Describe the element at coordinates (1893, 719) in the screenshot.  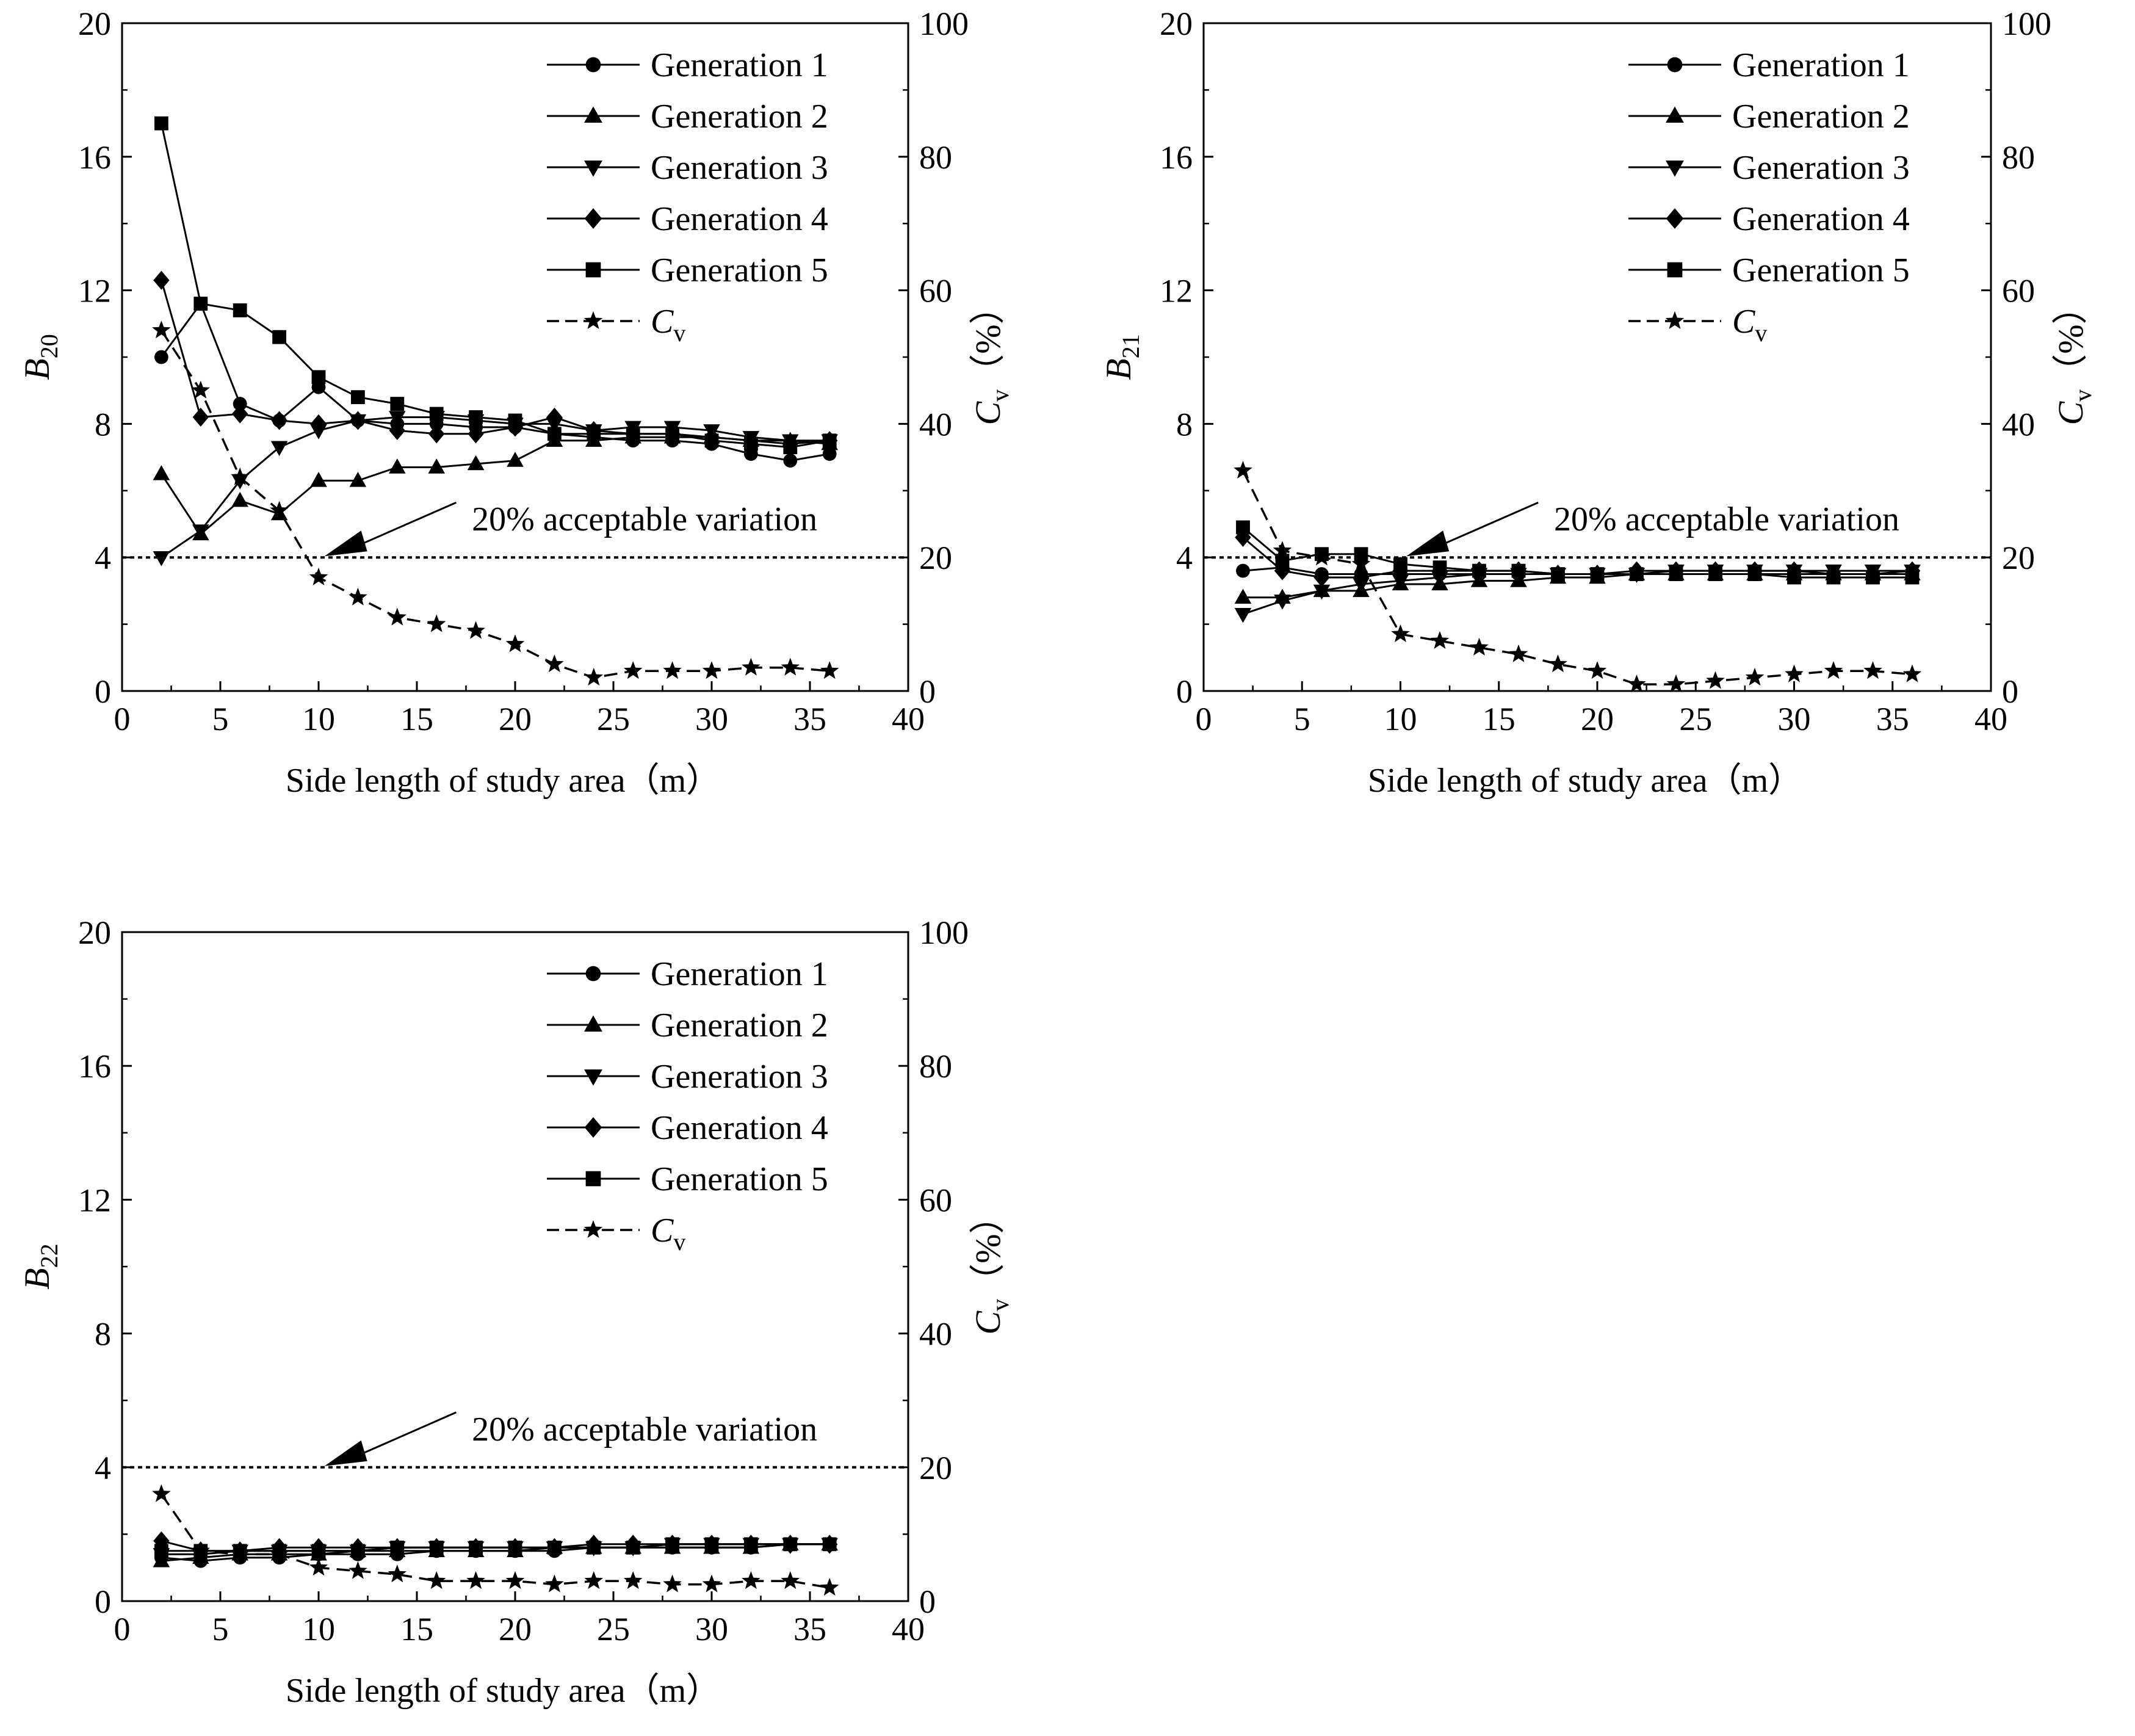
I see `x-tick-label: 35` at that location.